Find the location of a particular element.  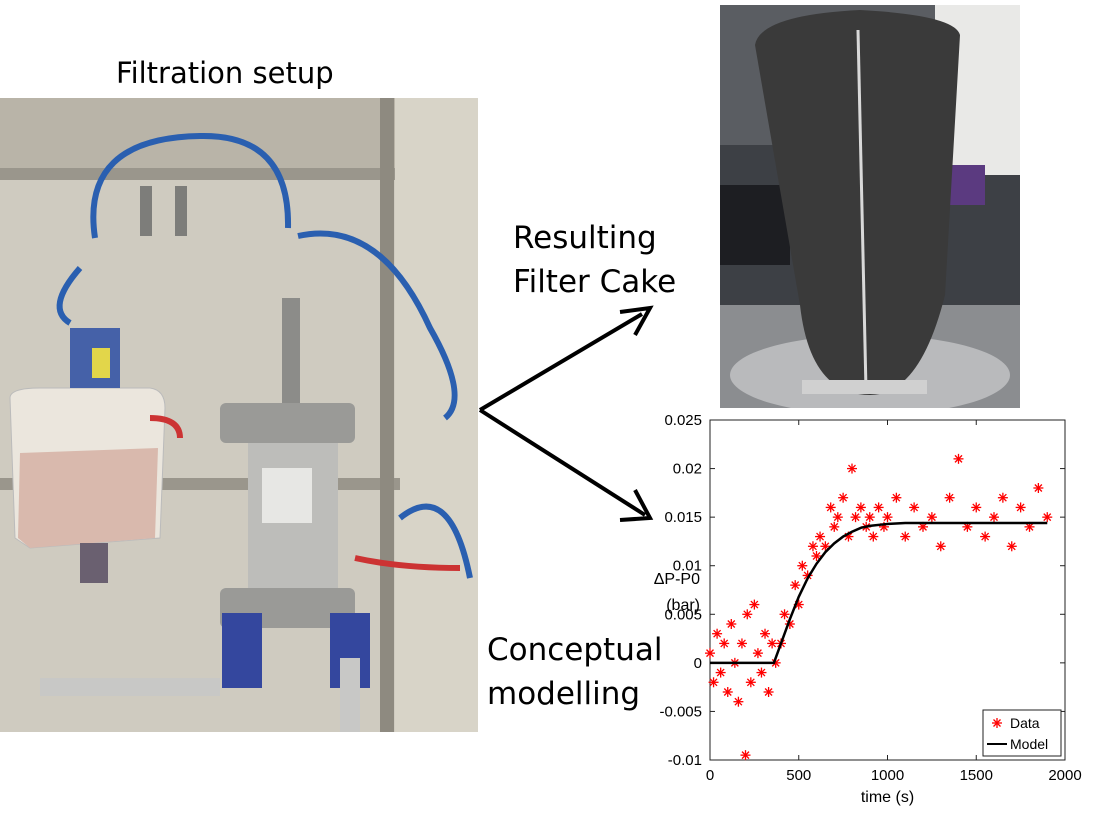

x-axis-label: time (s) is located at coordinates (887, 797).